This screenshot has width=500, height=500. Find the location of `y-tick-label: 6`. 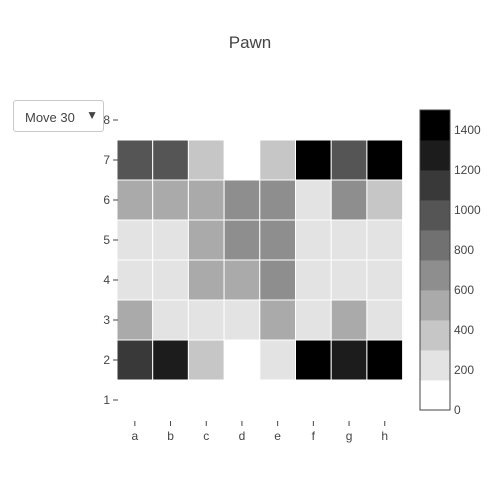

y-tick-label: 6 is located at coordinates (106, 200).